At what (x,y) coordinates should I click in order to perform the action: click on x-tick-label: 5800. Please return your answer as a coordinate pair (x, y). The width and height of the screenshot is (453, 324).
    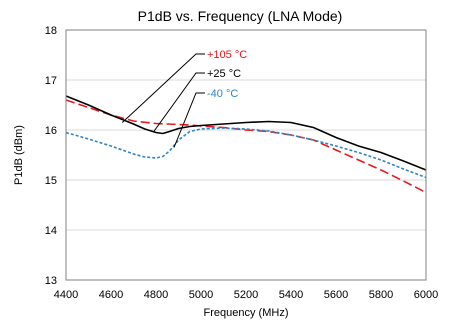
    Looking at the image, I should click on (381, 295).